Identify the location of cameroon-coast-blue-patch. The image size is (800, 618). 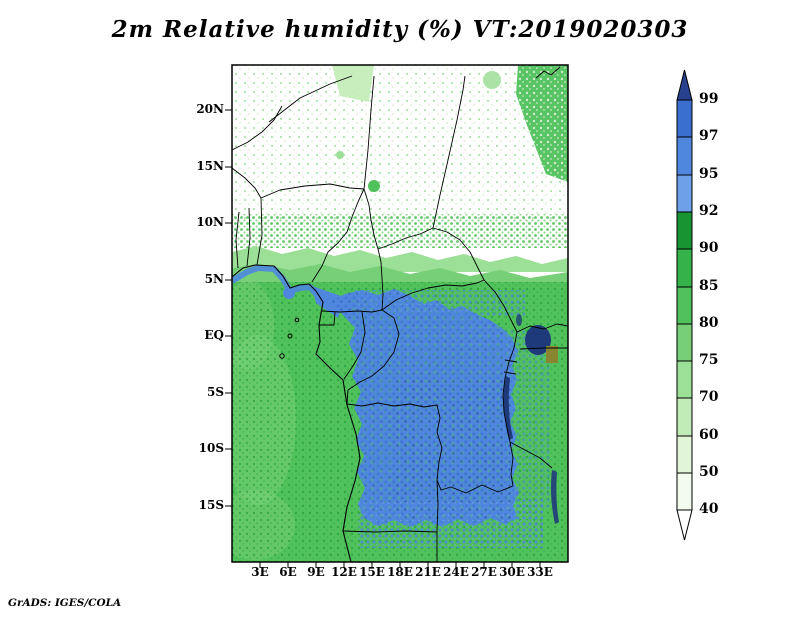
(328, 302).